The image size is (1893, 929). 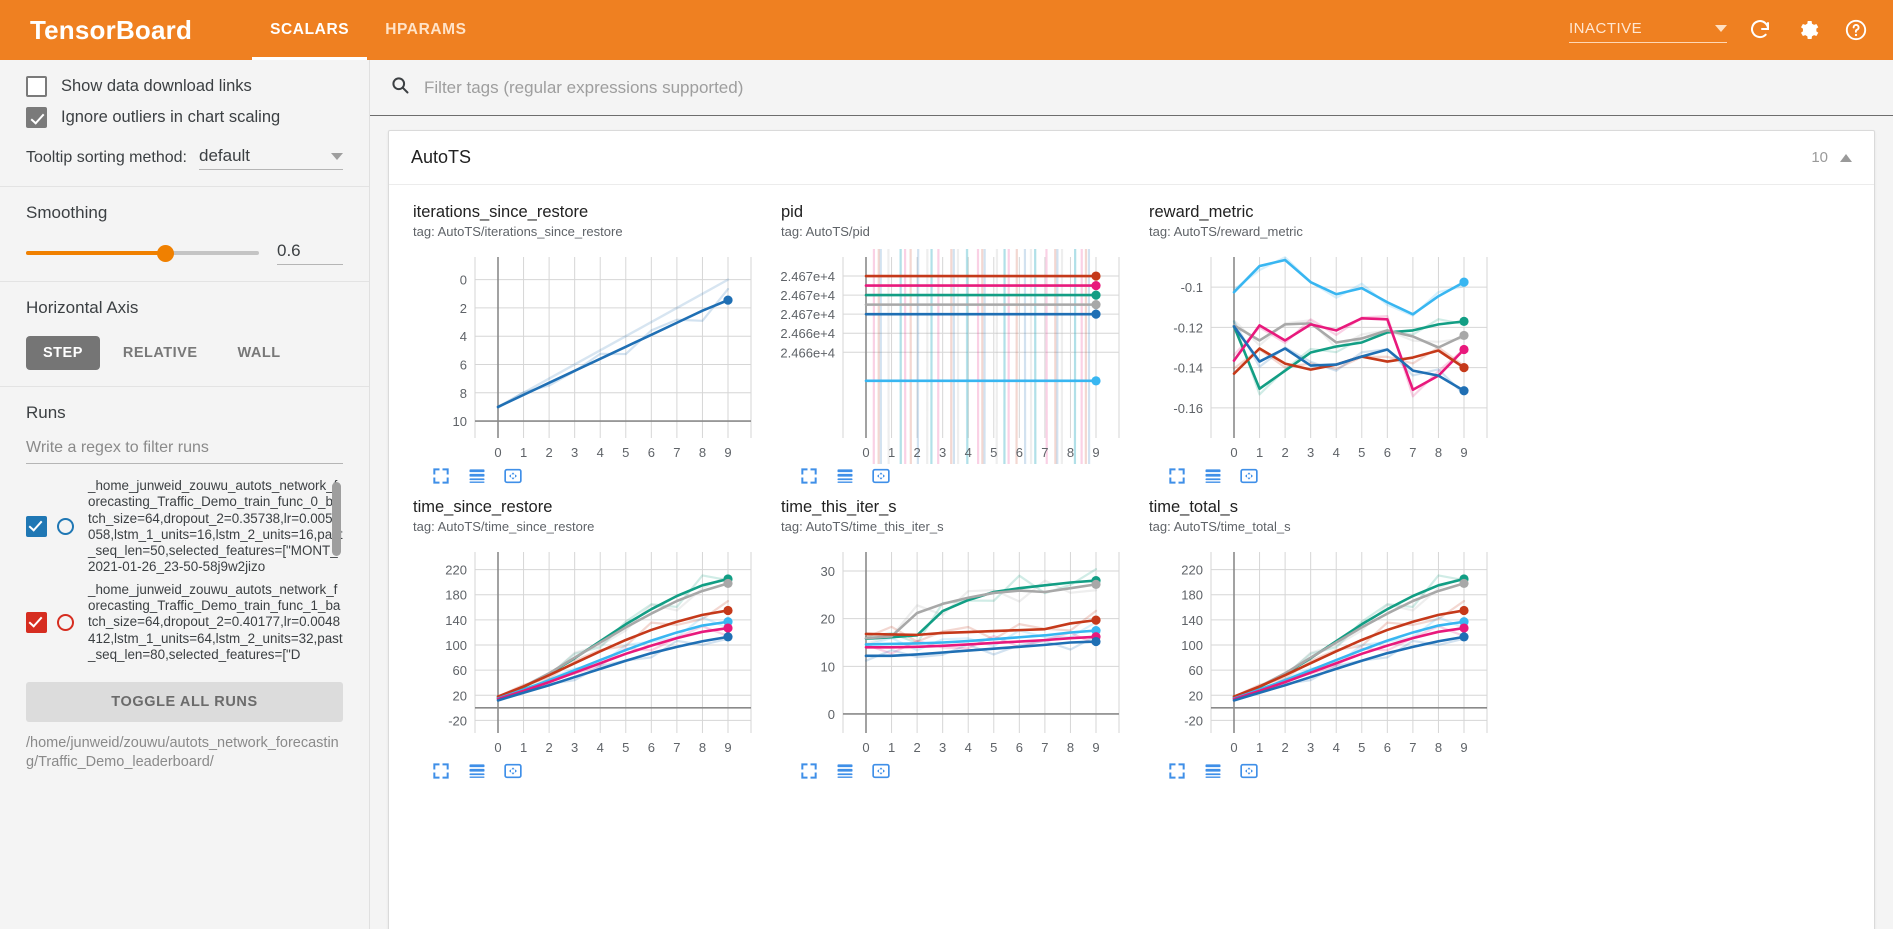 What do you see at coordinates (310, 30) in the screenshot?
I see `tab-scalars: SCALARS` at bounding box center [310, 30].